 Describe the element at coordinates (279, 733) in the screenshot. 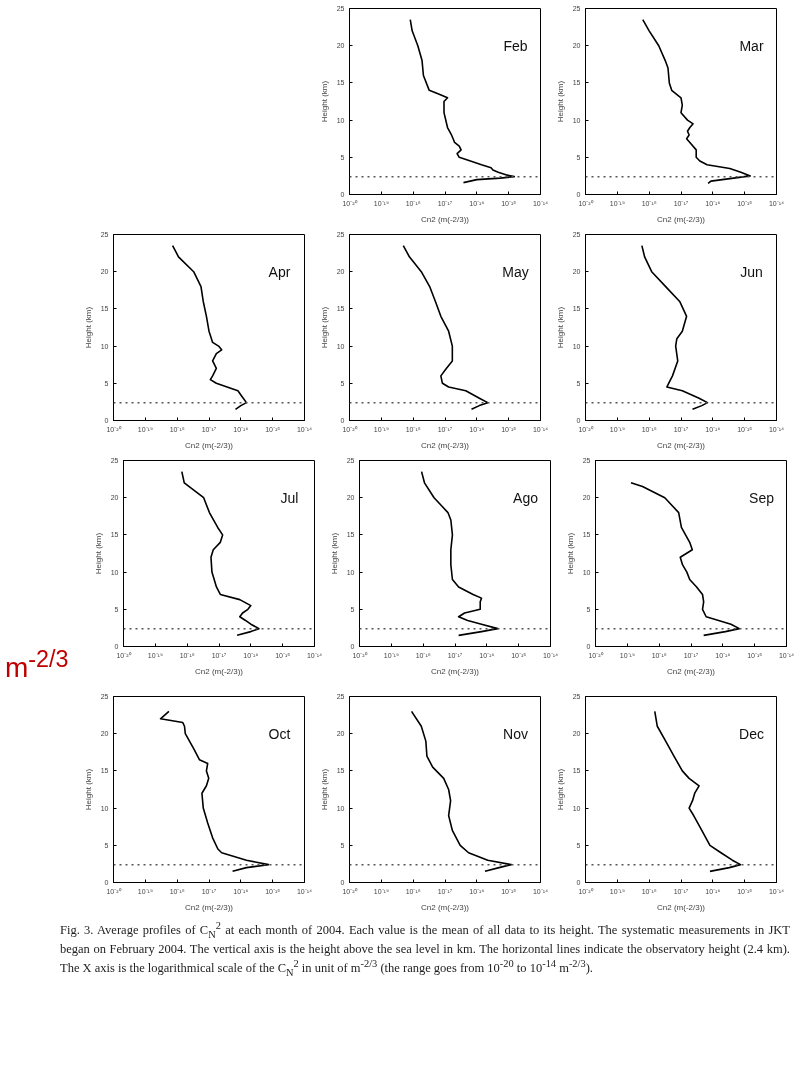

I see `text: Oct` at that location.